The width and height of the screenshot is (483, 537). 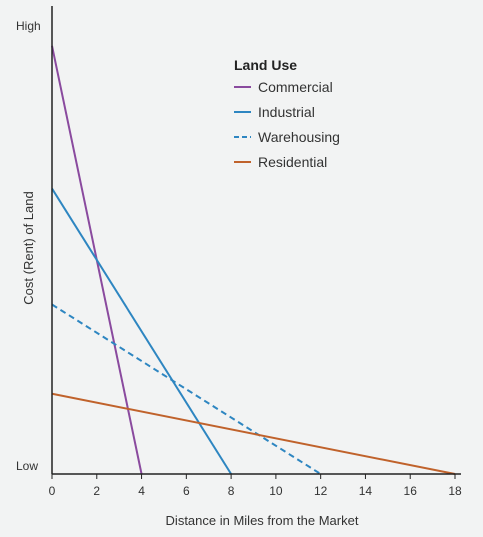 What do you see at coordinates (295, 87) in the screenshot?
I see `legend-label-commercial: Commercial` at bounding box center [295, 87].